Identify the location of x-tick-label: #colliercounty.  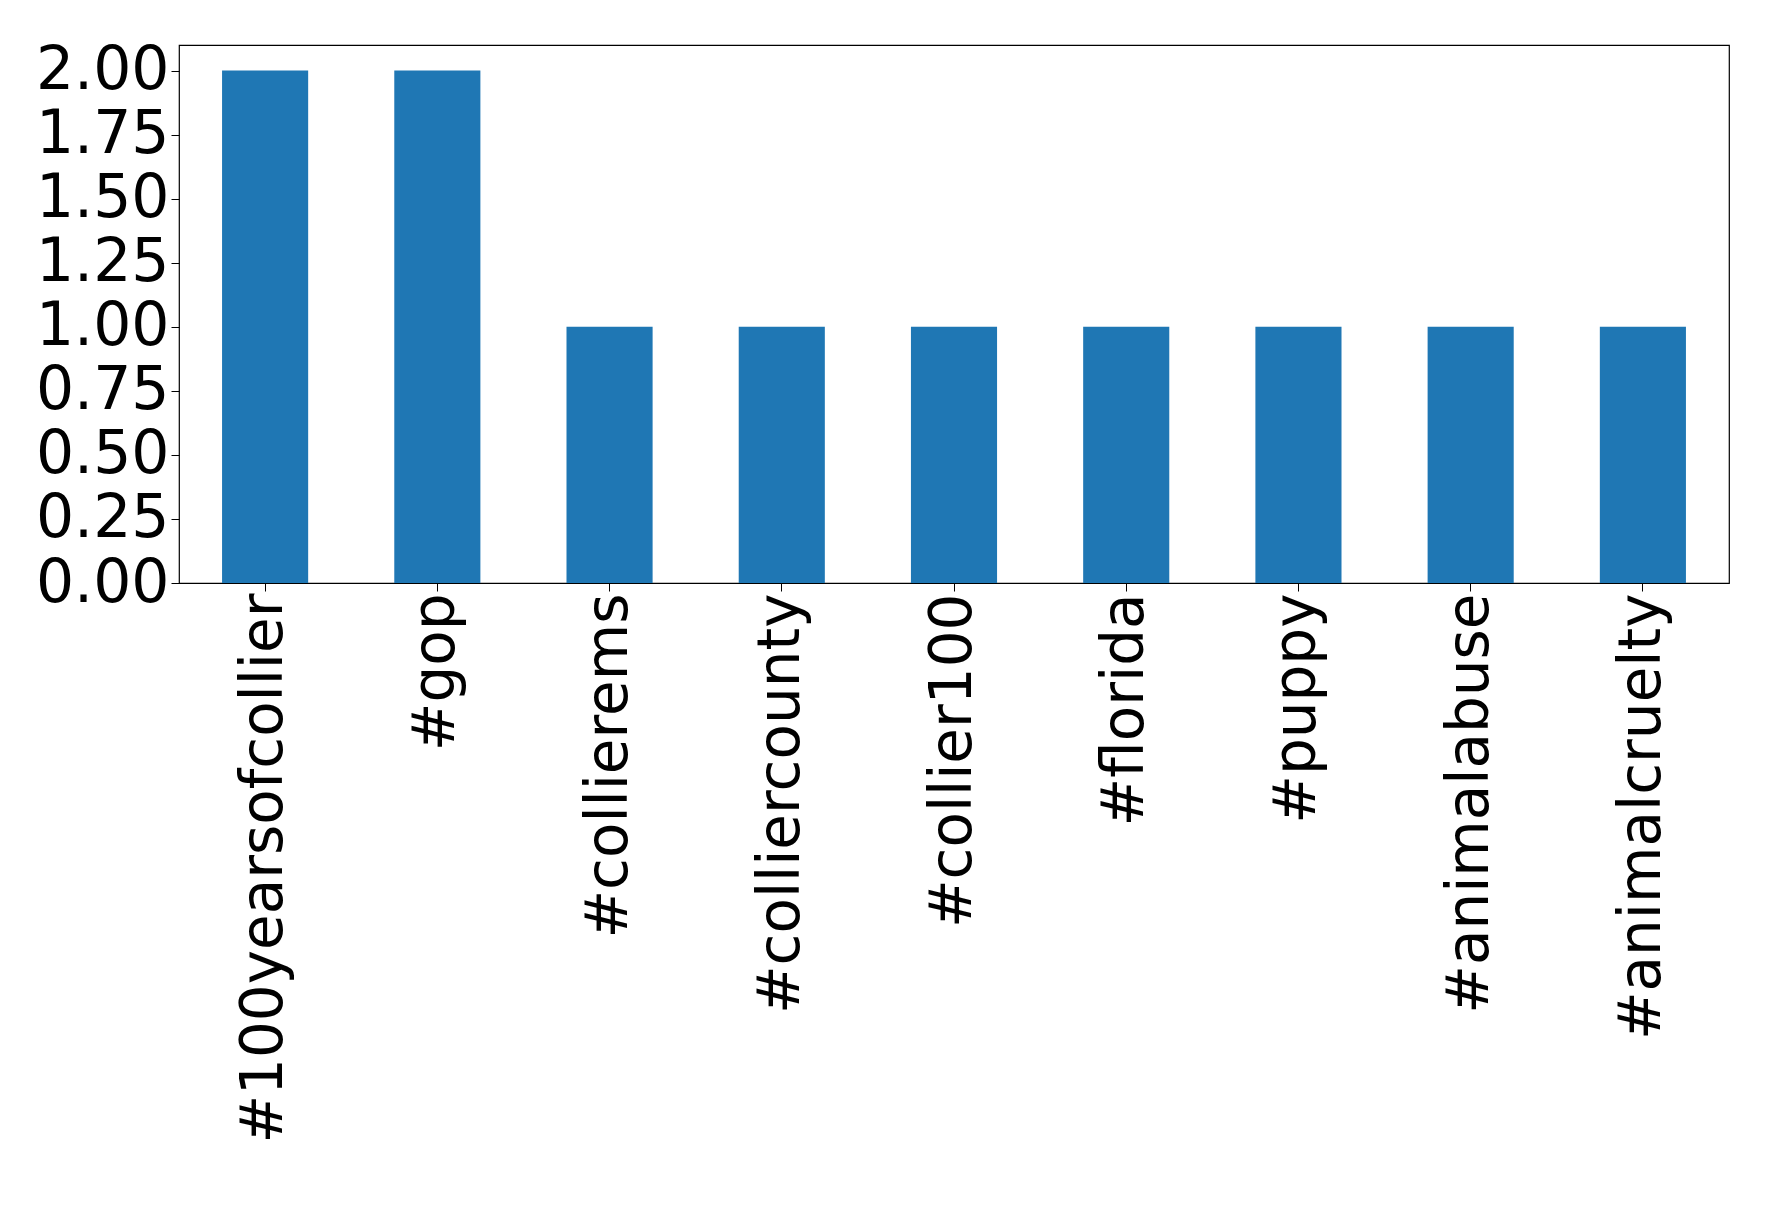
(778, 804).